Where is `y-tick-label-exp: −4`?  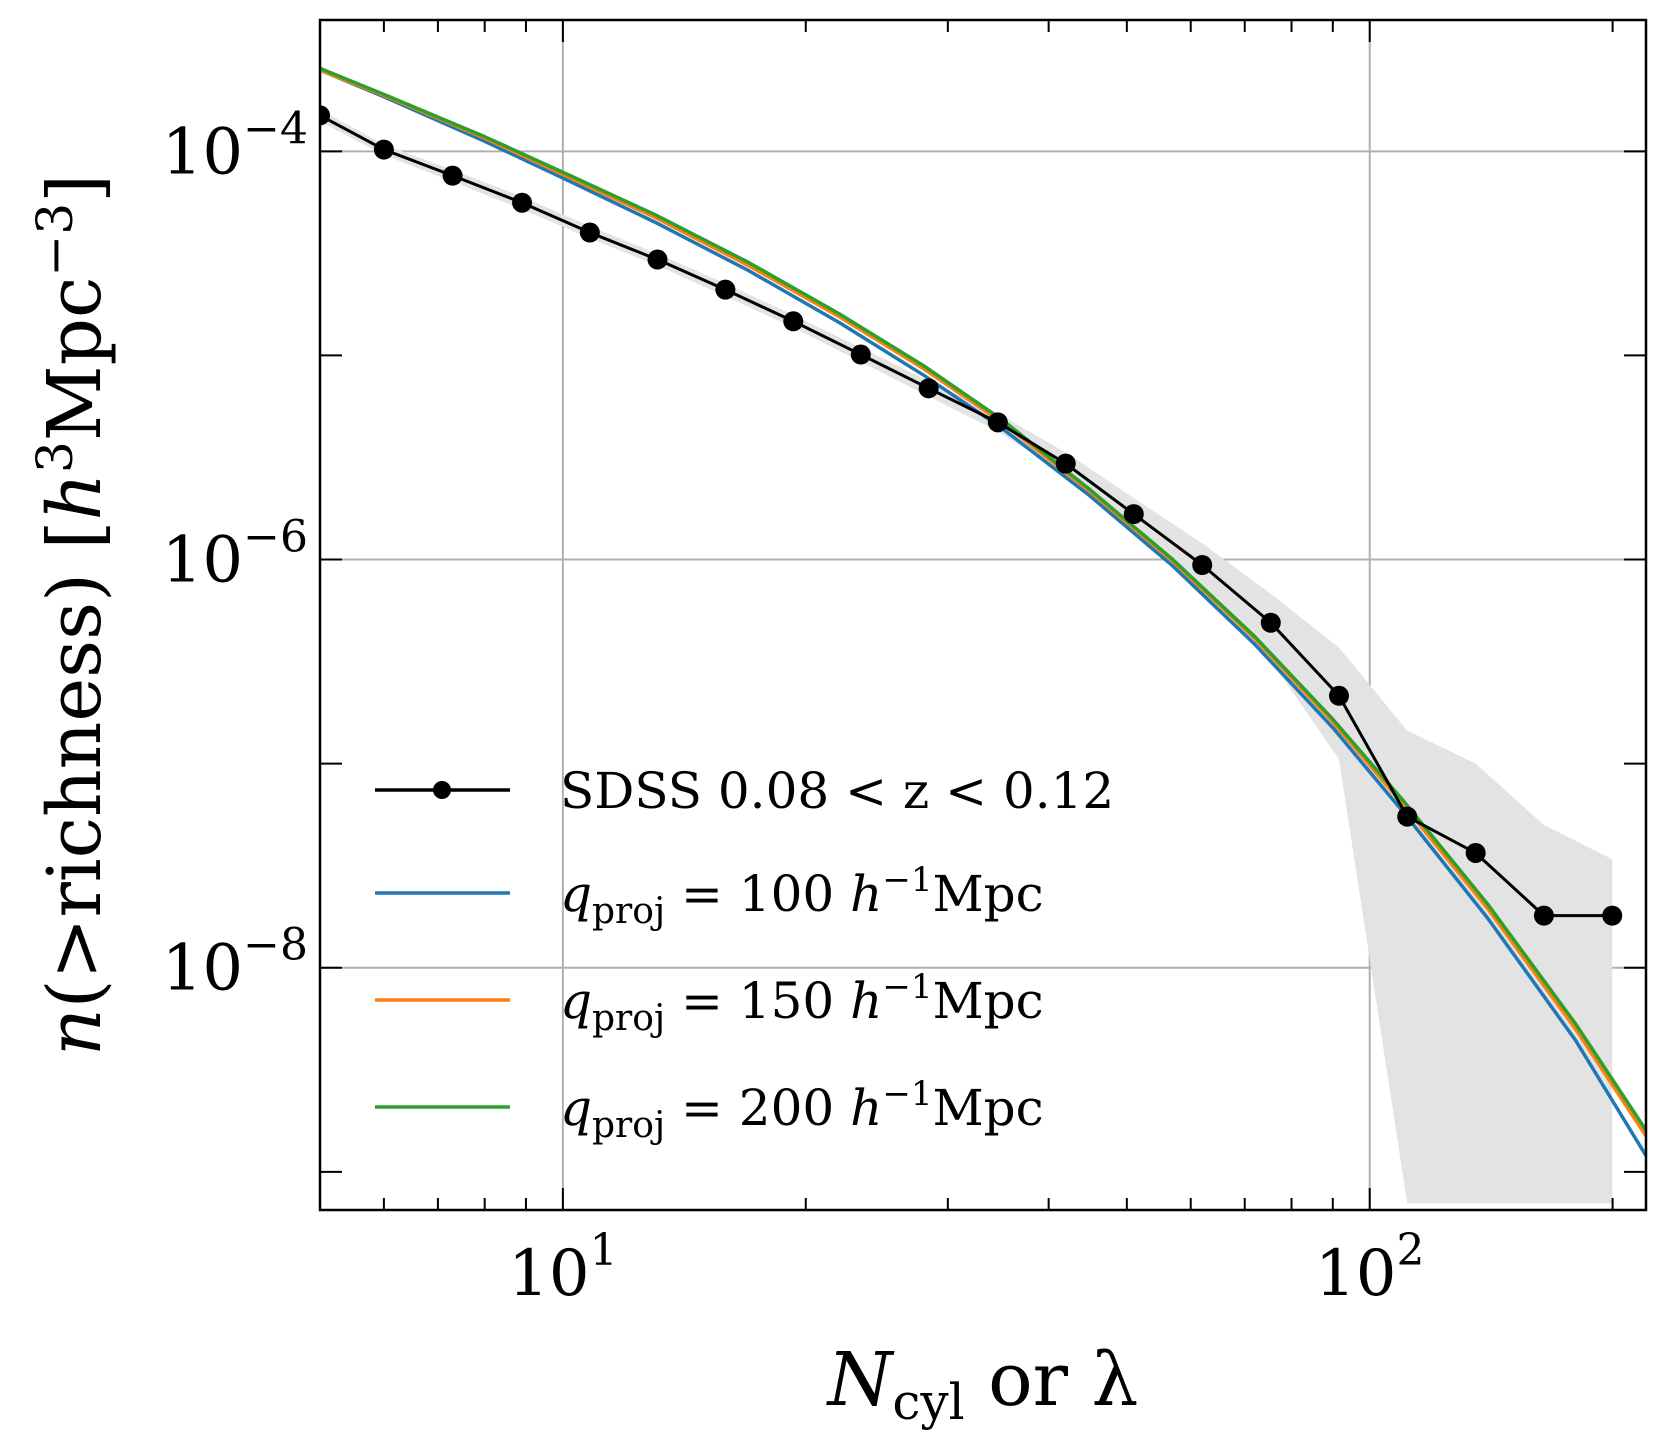
y-tick-label-exp: −4 is located at coordinates (275, 128).